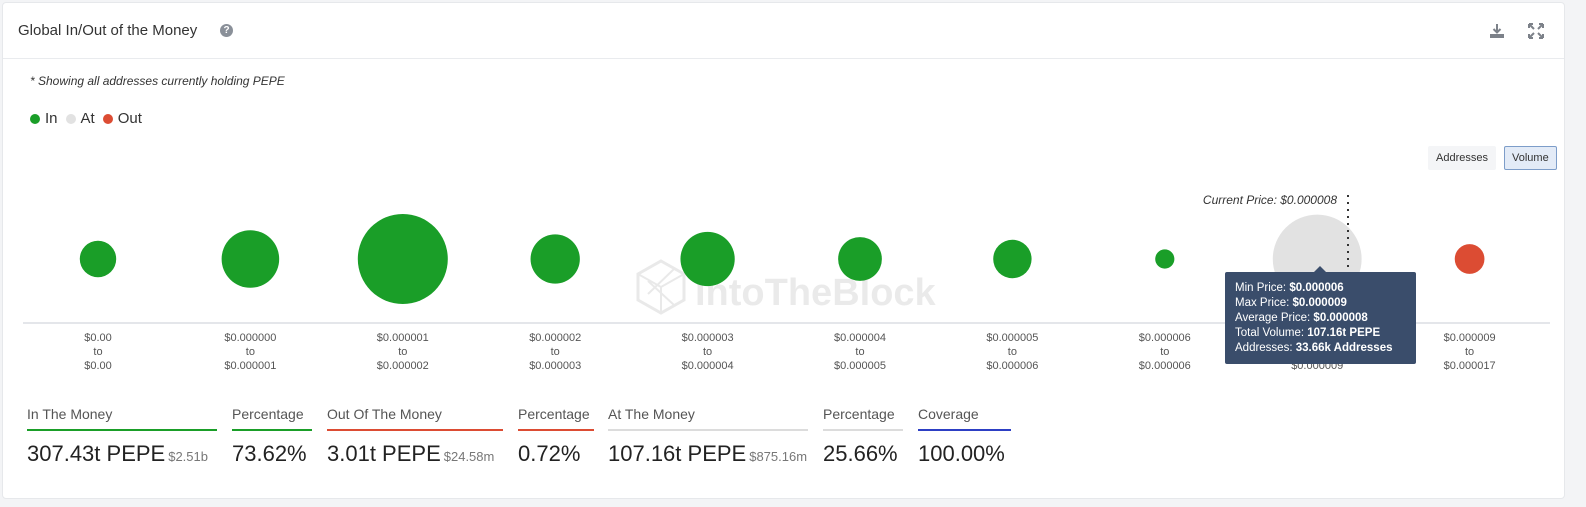 Image resolution: width=1586 pixels, height=507 pixels. Describe the element at coordinates (1469, 259) in the screenshot. I see `bubble-out` at that location.